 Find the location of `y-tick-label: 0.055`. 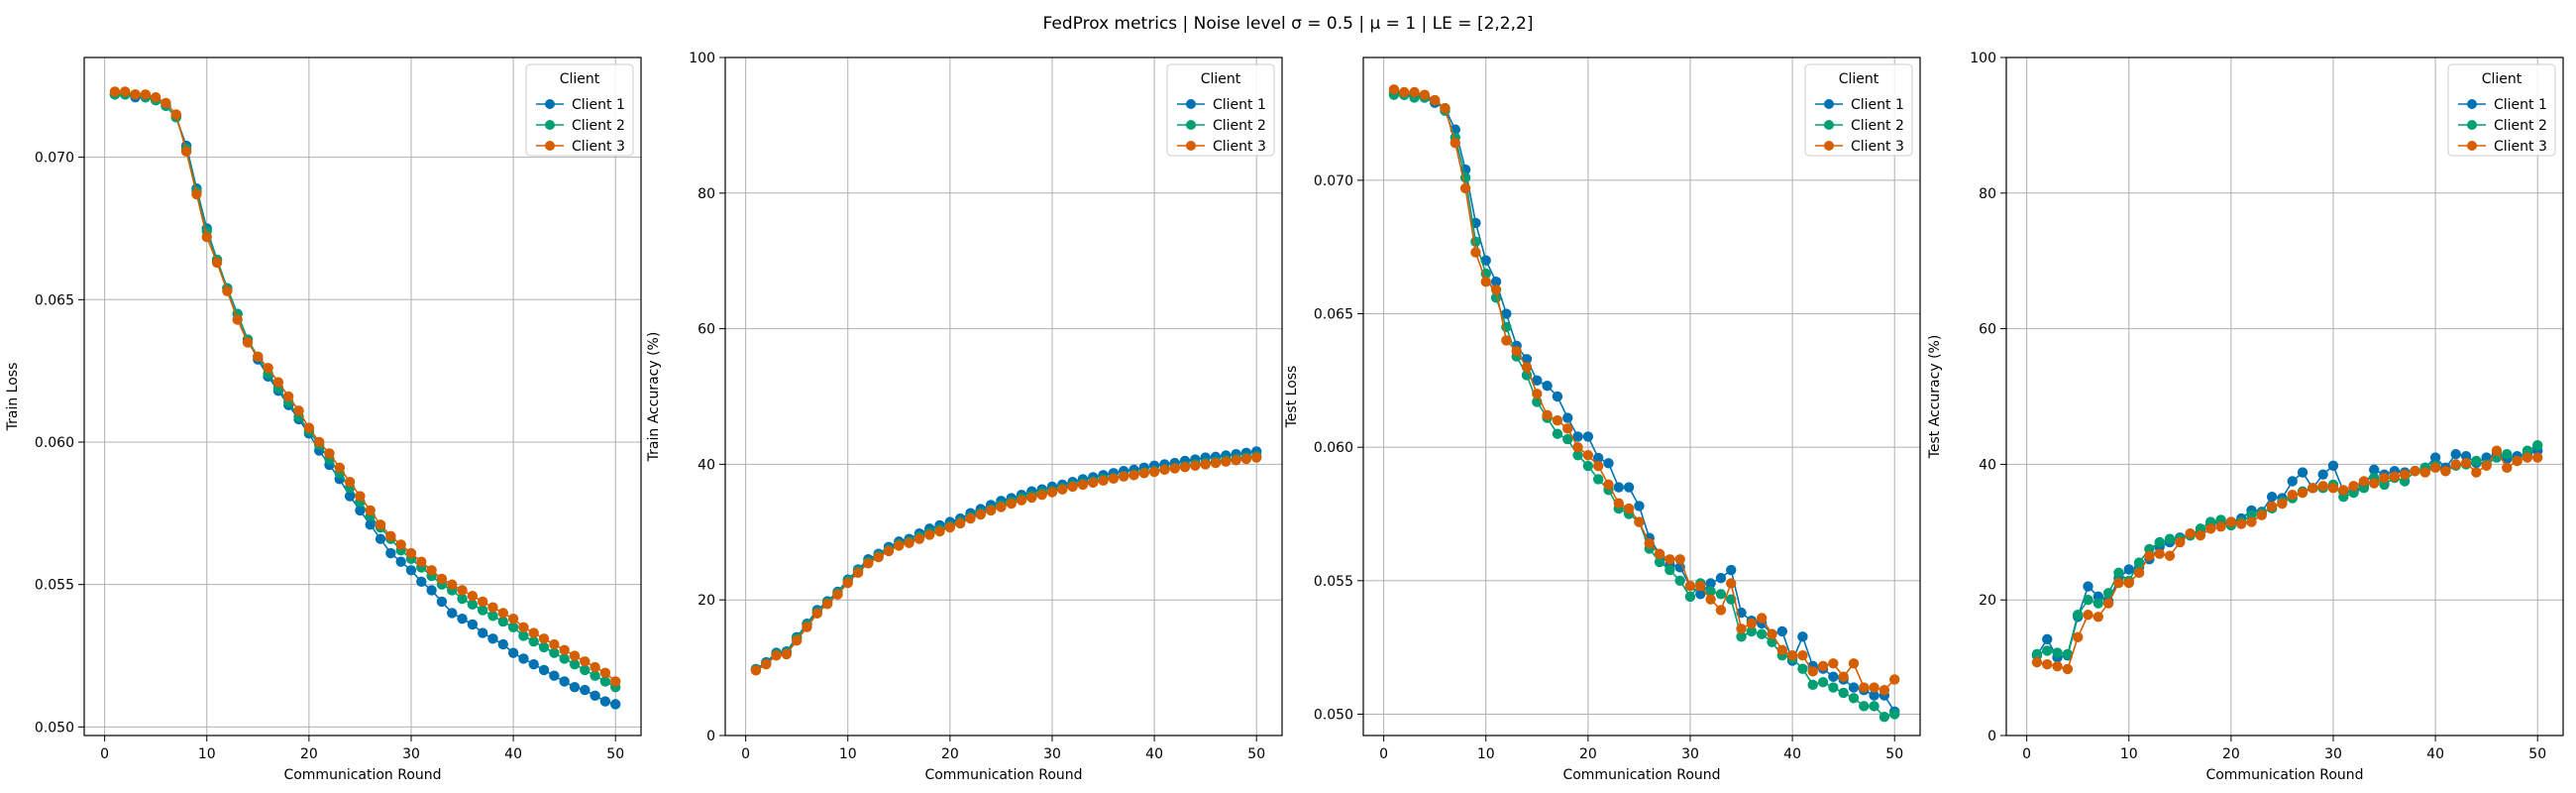

y-tick-label: 0.055 is located at coordinates (55, 586).